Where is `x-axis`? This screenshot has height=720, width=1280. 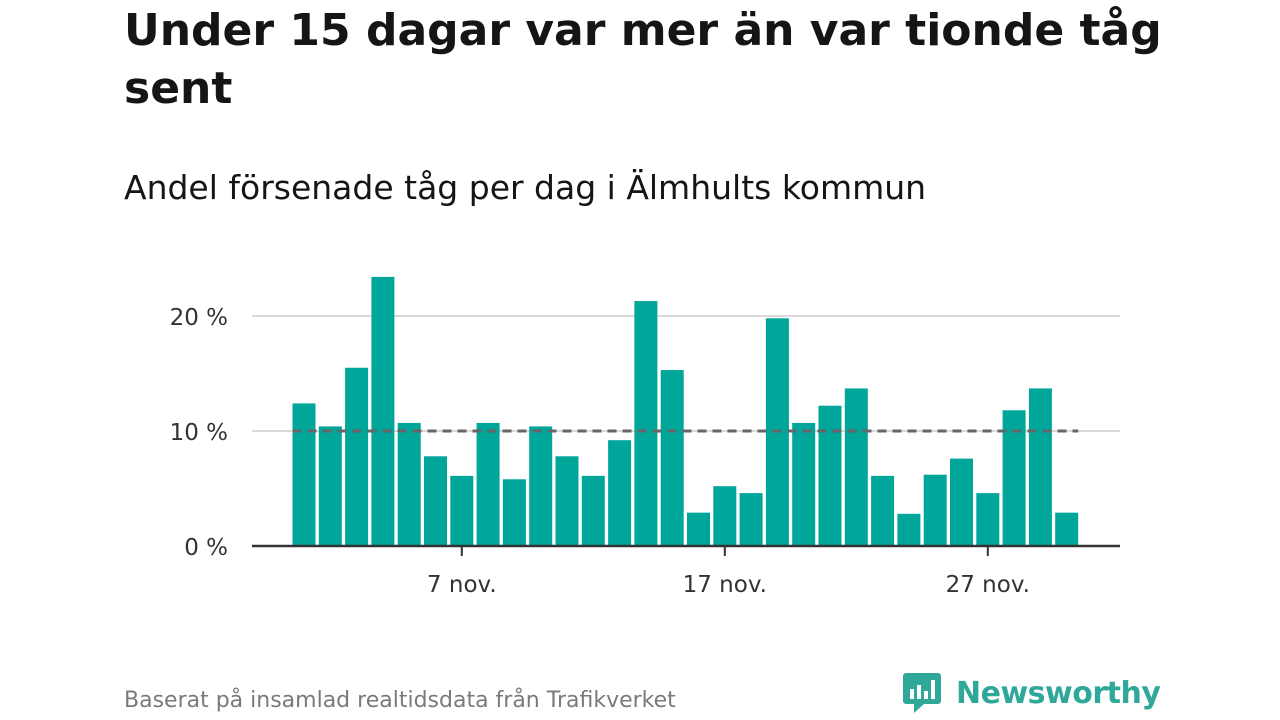 x-axis is located at coordinates (686, 550).